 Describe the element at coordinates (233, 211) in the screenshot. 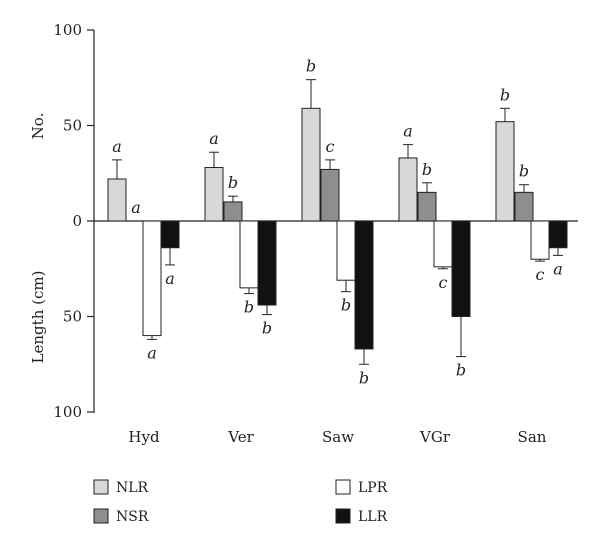

I see `bar-nsr-ver` at that location.